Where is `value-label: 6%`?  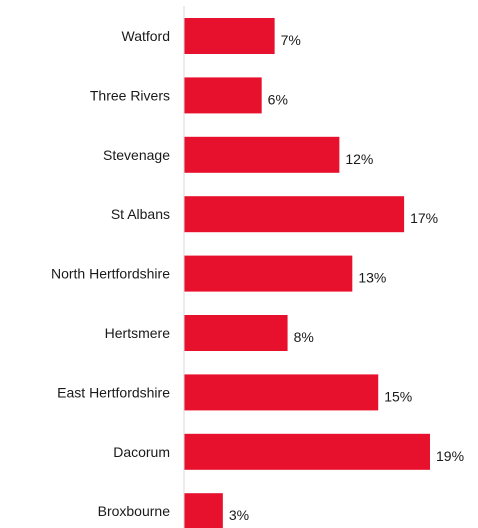 value-label: 6% is located at coordinates (278, 99).